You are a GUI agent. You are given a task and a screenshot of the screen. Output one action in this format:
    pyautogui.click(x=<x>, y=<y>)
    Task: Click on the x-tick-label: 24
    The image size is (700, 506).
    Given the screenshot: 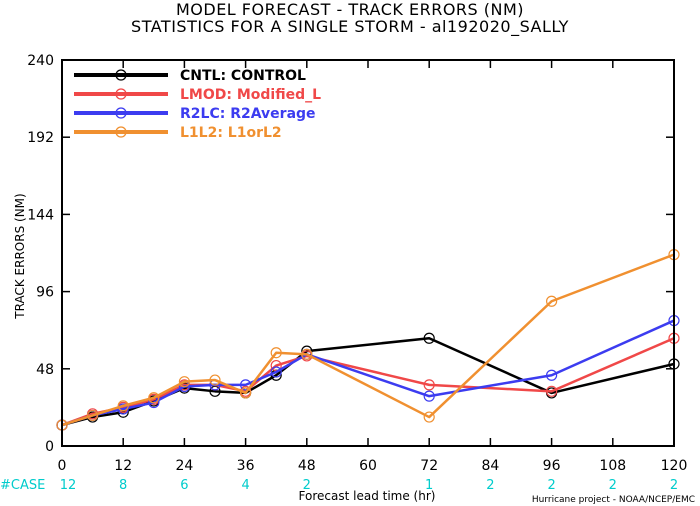 What is the action you would take?
    pyautogui.click(x=184, y=466)
    